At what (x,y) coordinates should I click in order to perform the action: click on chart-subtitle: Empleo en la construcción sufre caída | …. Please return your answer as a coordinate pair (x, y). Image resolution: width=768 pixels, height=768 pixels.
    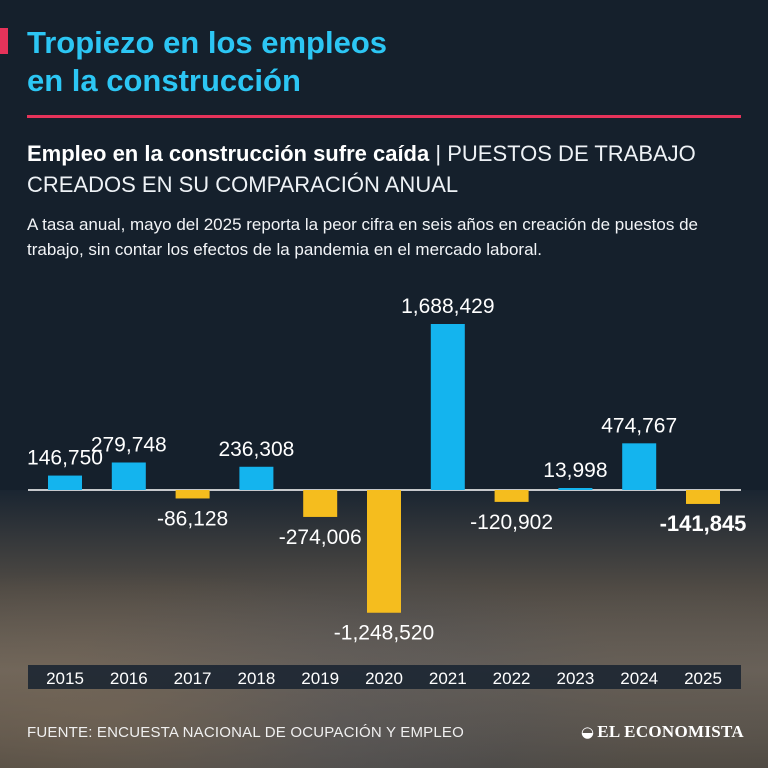
    Looking at the image, I should click on (387, 169).